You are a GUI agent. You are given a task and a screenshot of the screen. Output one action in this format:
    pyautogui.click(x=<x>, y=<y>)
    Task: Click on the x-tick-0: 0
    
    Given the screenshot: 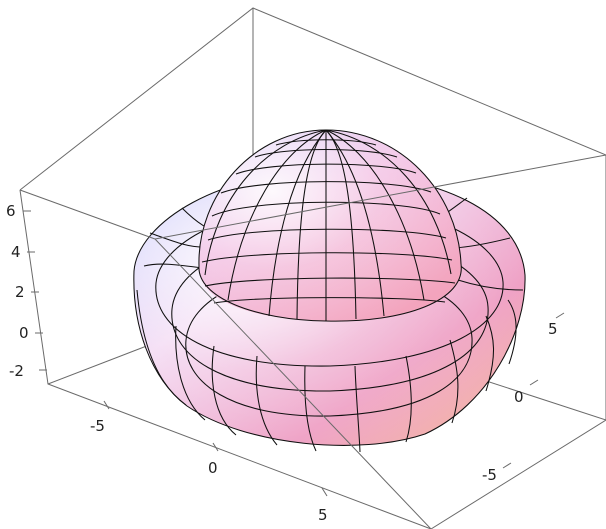 What is the action you would take?
    pyautogui.click(x=213, y=468)
    